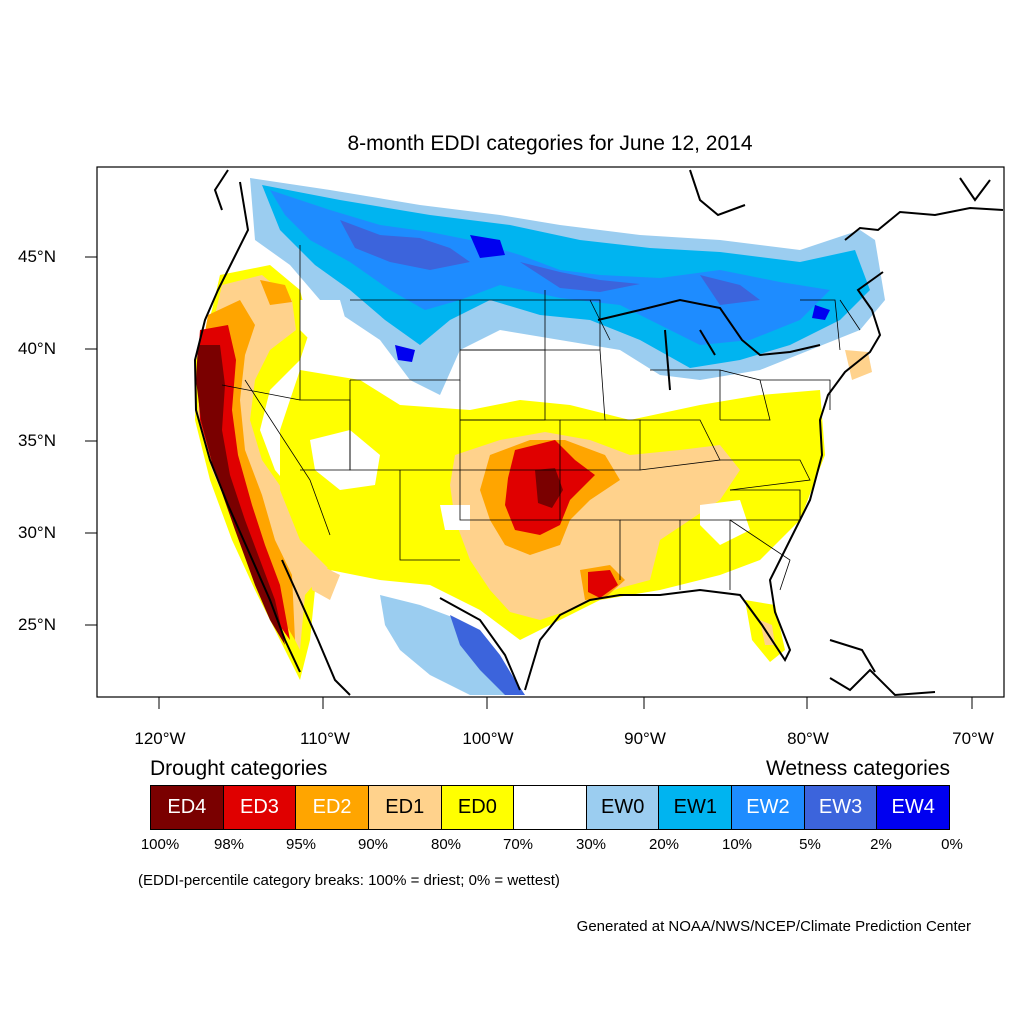 The height and width of the screenshot is (1024, 1024). What do you see at coordinates (37, 256) in the screenshot?
I see `lat-label-45: 45°N` at bounding box center [37, 256].